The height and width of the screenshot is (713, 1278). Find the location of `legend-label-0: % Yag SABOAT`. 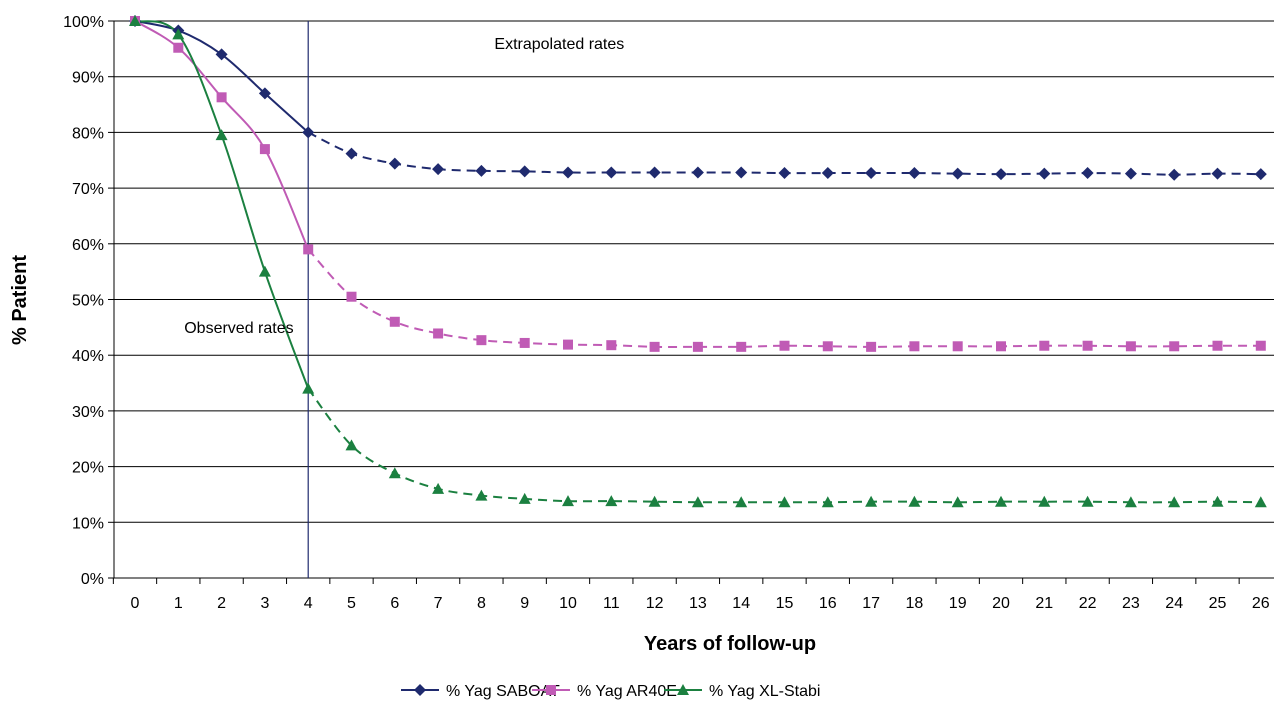

legend-label-0: % Yag SABOAT is located at coordinates (503, 691).